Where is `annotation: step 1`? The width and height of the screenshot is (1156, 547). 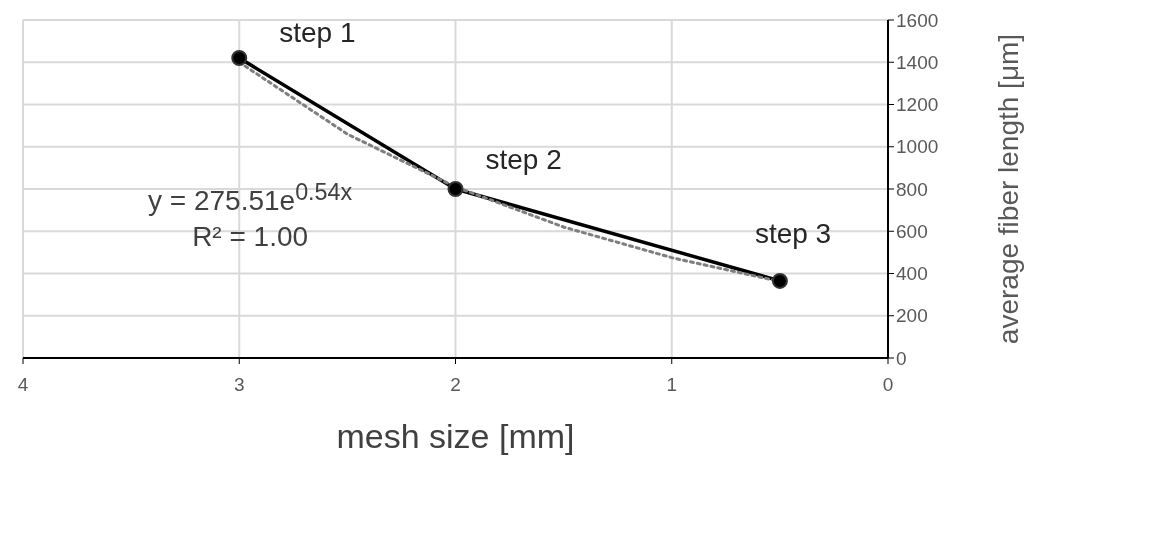
annotation: step 1 is located at coordinates (317, 33).